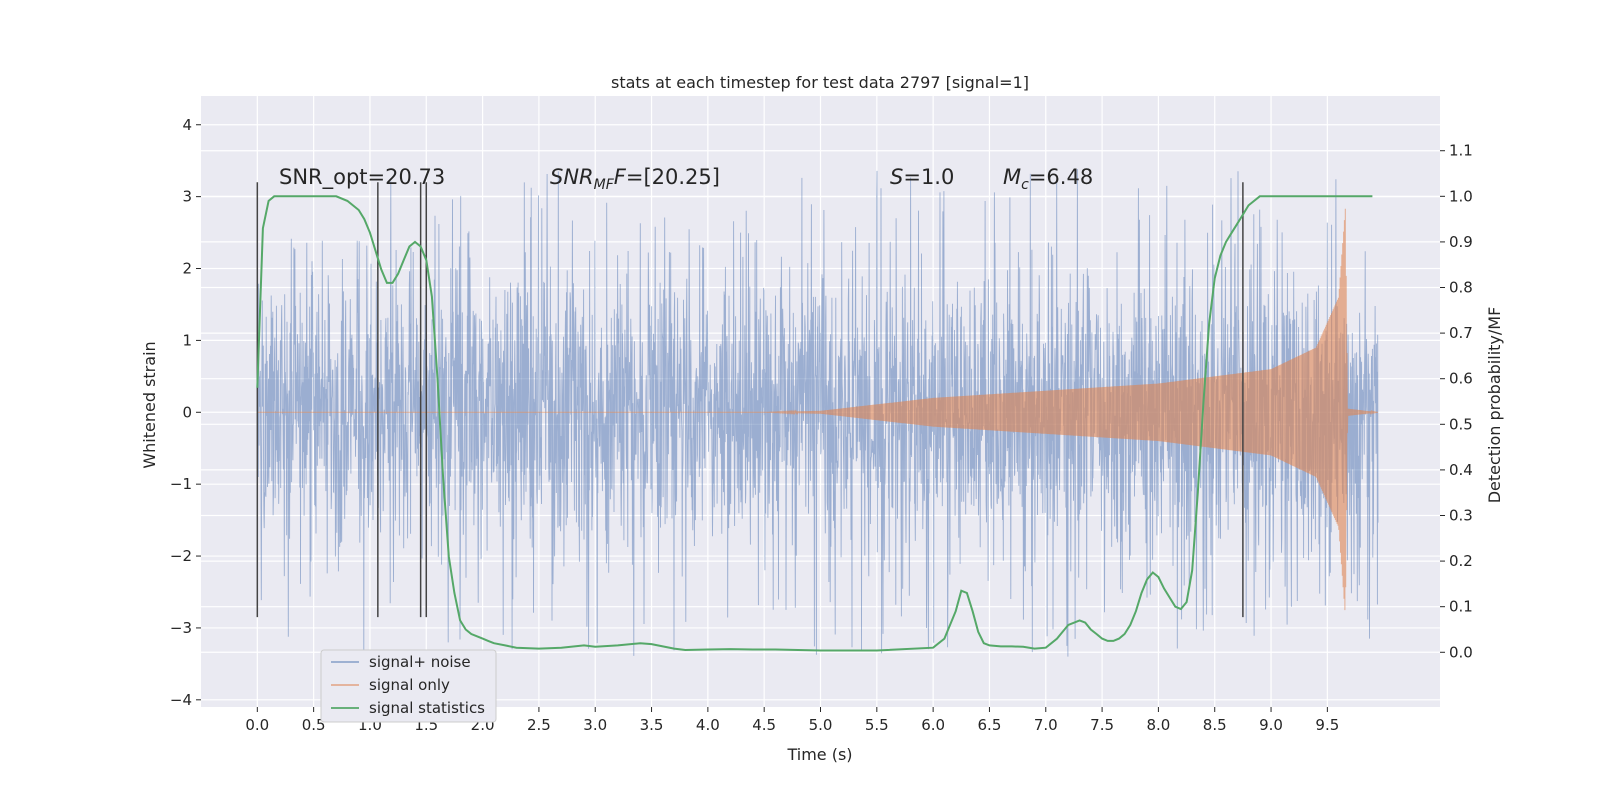  I want to click on mc-base: M, so click(1012, 177).